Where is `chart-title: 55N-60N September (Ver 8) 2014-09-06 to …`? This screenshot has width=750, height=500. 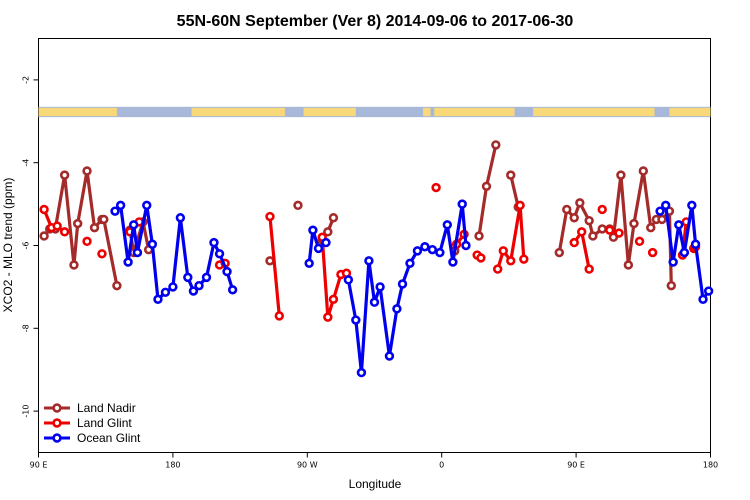
chart-title: 55N-60N September (Ver 8) 2014-09-06 to … is located at coordinates (375, 21).